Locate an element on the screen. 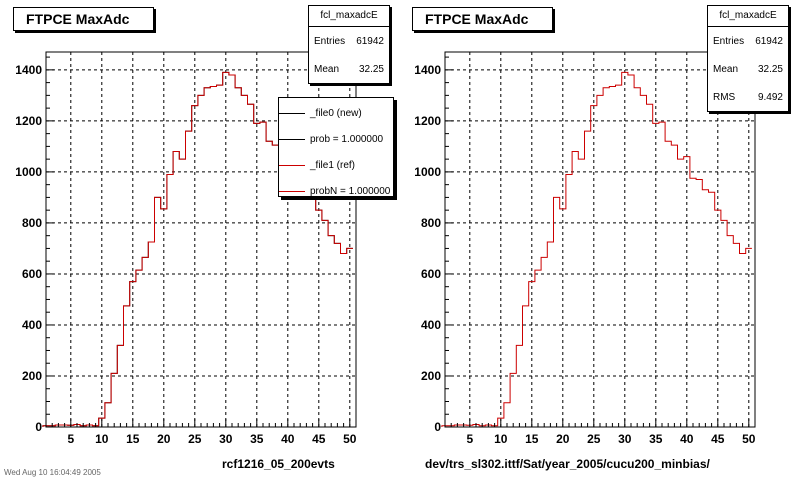  legend-entry: prob = 1.000000 is located at coordinates (336, 139).